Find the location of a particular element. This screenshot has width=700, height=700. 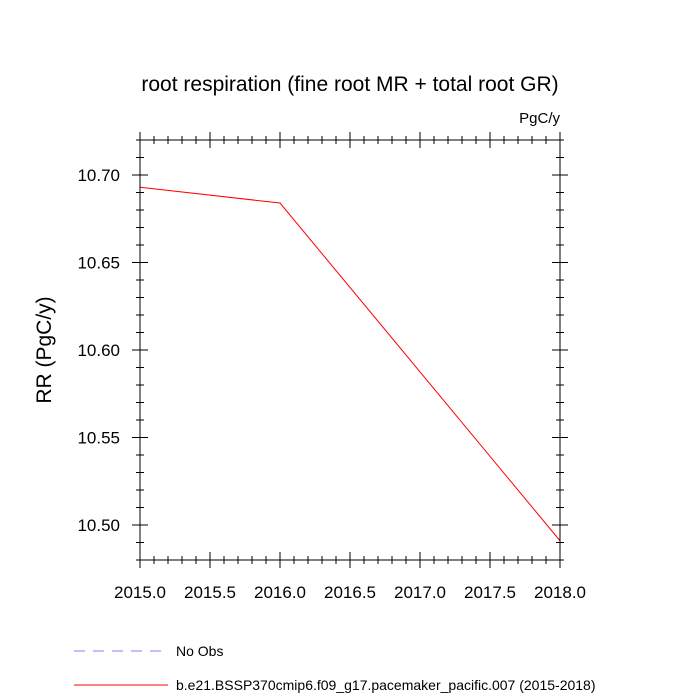

y-axis-label: RR (PgC/y) is located at coordinates (44, 349).